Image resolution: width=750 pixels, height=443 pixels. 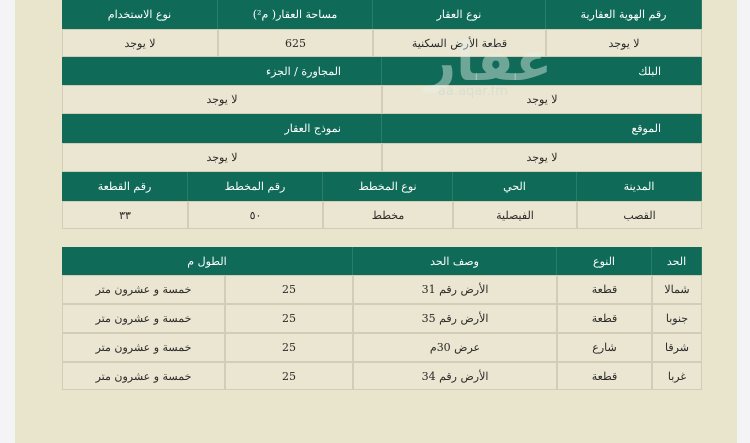 What do you see at coordinates (455, 318) in the screenshot?
I see `boundary-cell: الأرض رقم 35` at bounding box center [455, 318].